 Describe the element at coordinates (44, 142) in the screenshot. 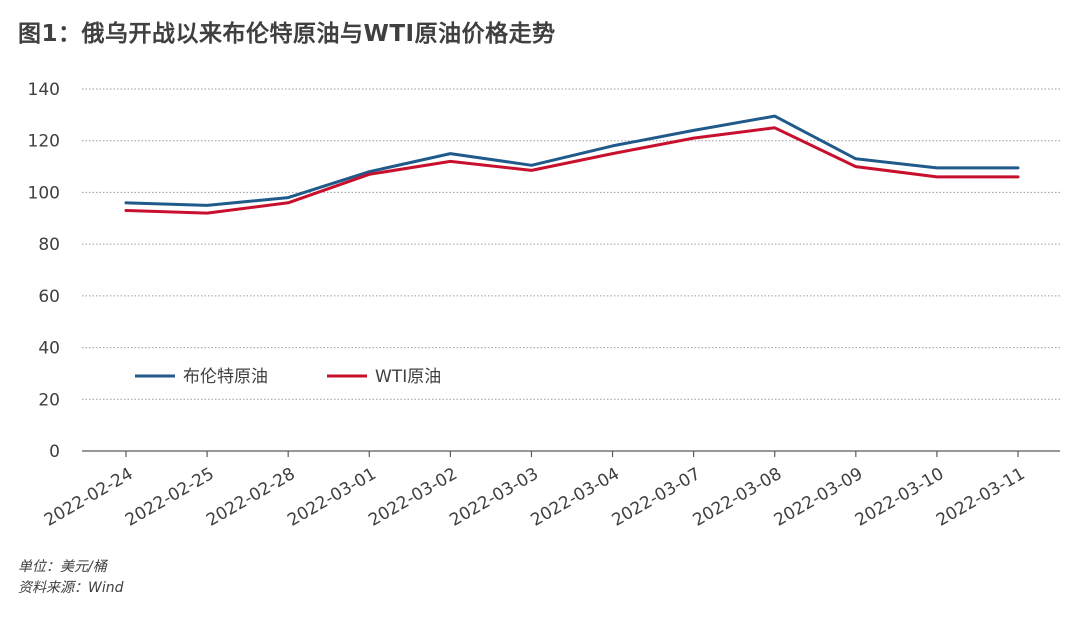

I see `y-tick-label: 120` at that location.